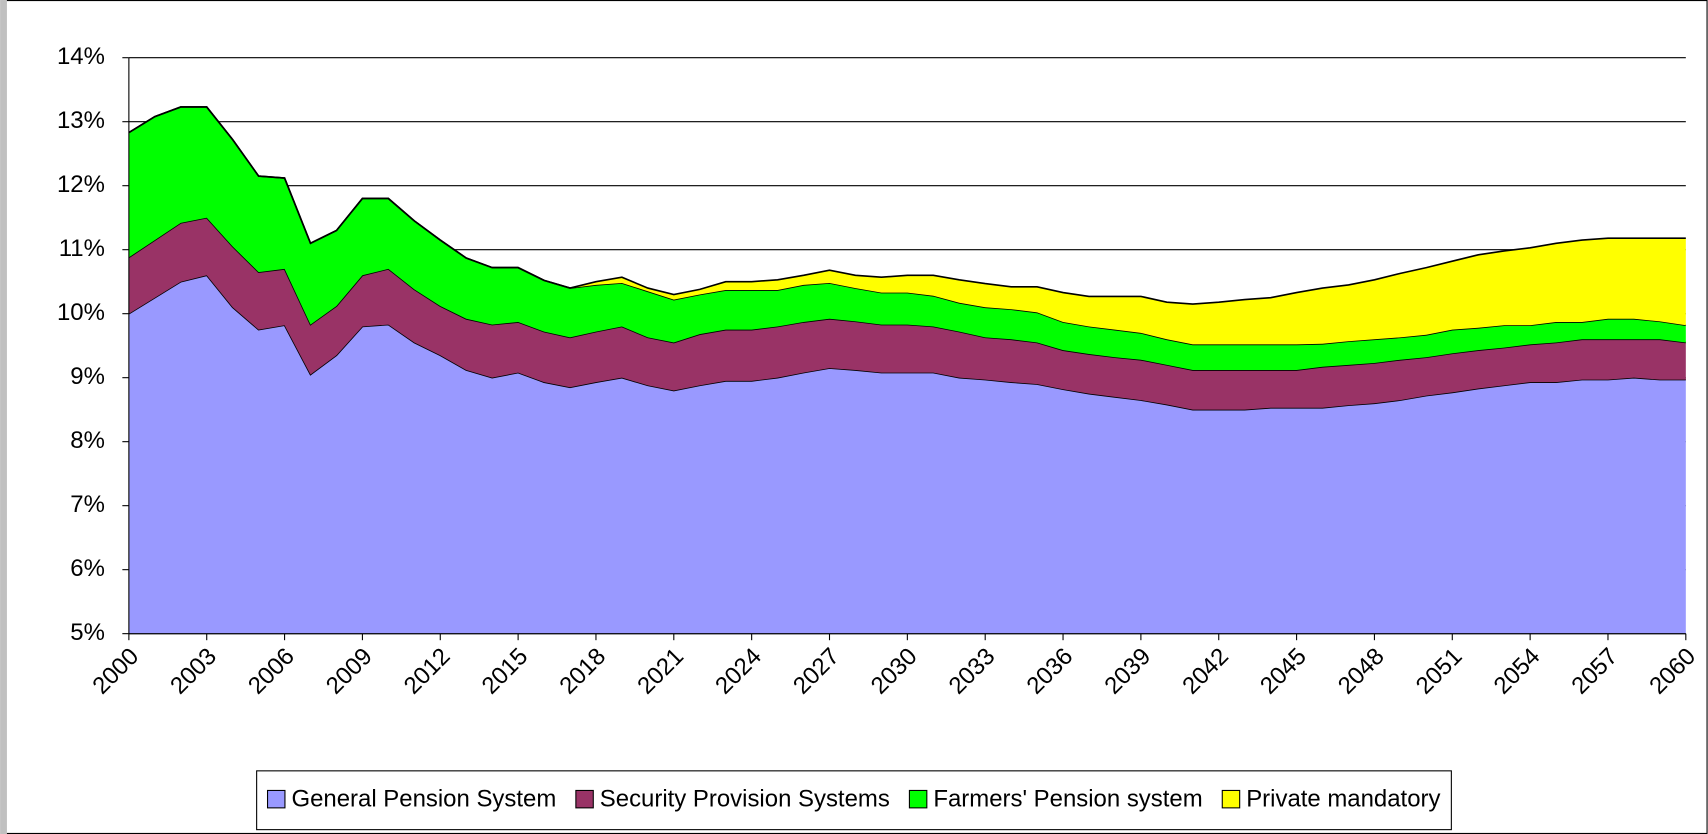  Describe the element at coordinates (1343, 799) in the screenshot. I see `legend-label: Private mandatory` at that location.